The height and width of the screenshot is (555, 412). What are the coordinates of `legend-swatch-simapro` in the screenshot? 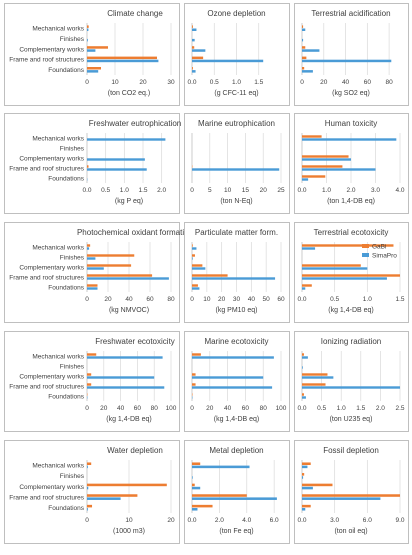 It's located at (365, 255).